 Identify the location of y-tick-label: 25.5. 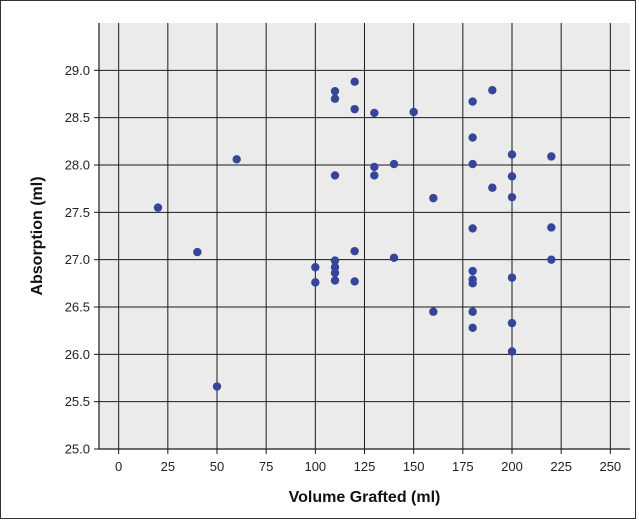
(77, 401).